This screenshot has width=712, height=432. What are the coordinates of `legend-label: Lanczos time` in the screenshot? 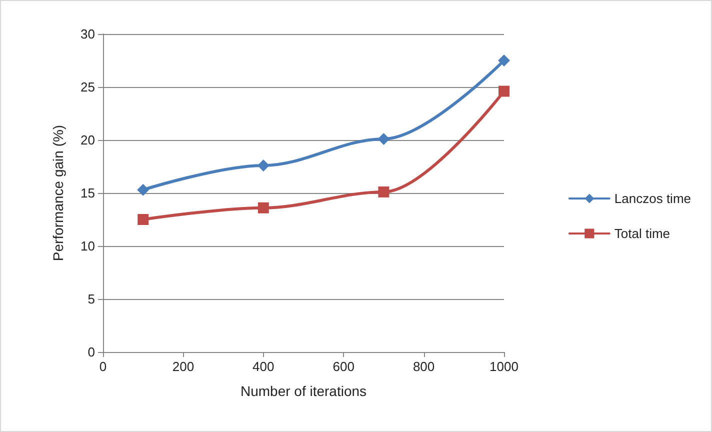 It's located at (653, 198).